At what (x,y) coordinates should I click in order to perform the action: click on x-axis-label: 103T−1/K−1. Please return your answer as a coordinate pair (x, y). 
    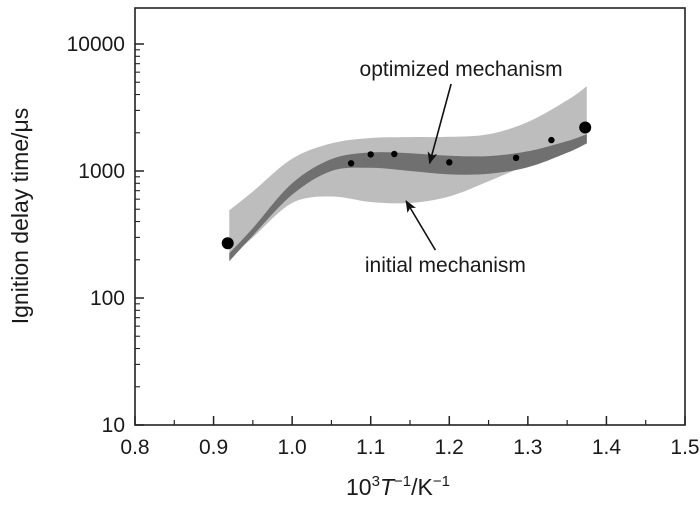
    Looking at the image, I should click on (398, 486).